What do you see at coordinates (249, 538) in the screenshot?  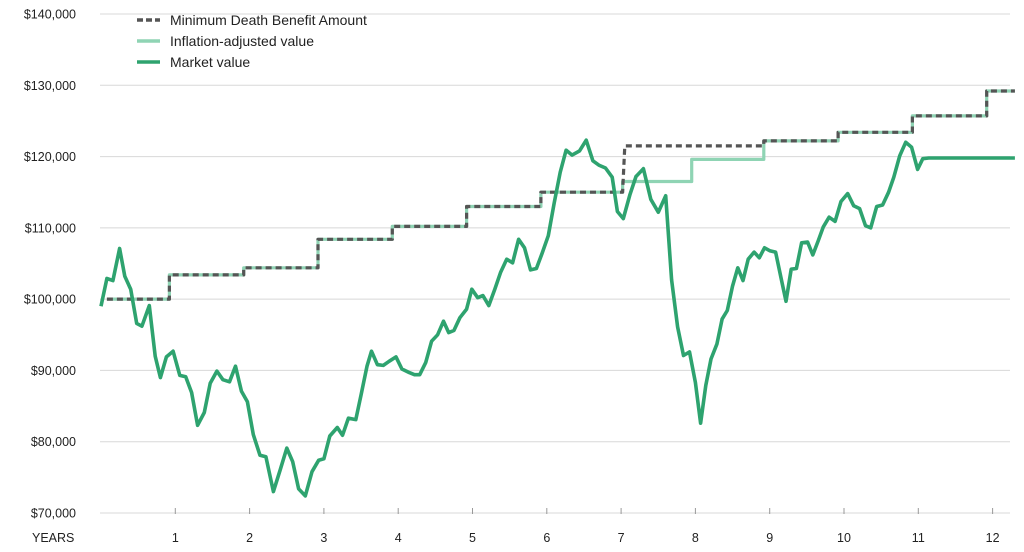 I see `x-tick-label: 2` at bounding box center [249, 538].